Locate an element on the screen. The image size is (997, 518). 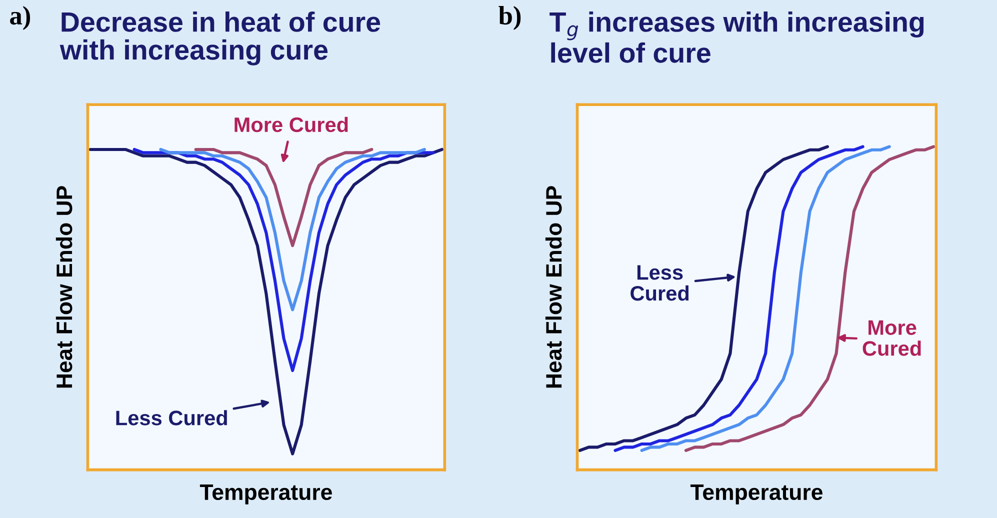
text: b) is located at coordinates (509, 18).